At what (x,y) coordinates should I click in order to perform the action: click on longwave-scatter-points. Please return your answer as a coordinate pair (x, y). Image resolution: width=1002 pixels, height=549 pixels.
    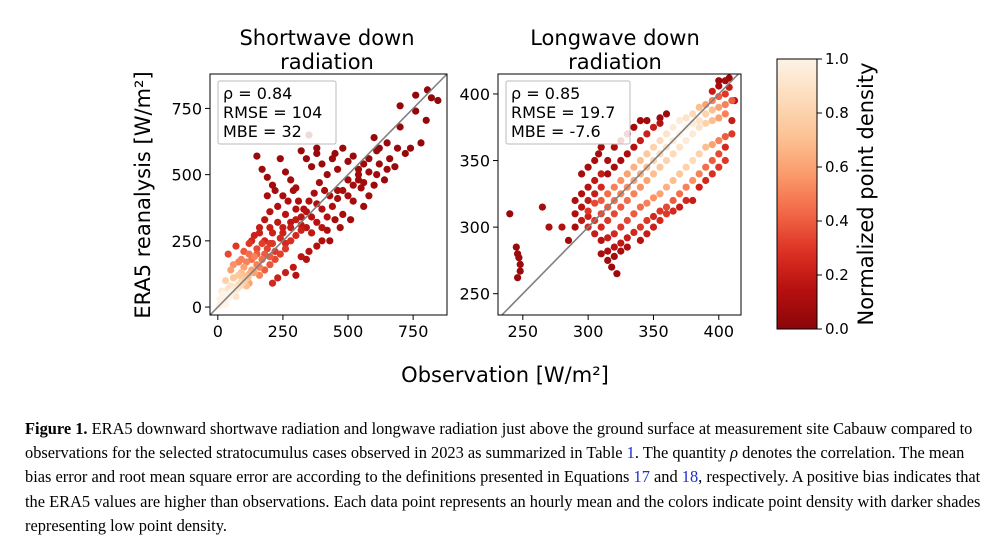
    Looking at the image, I should click on (622, 178).